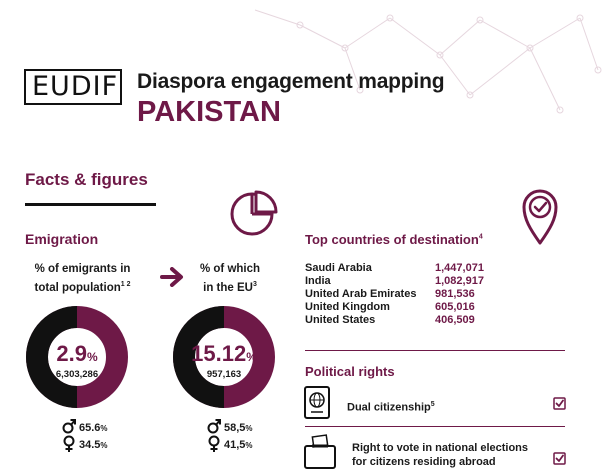 The image size is (602, 472). I want to click on passport-icon, so click(317, 402).